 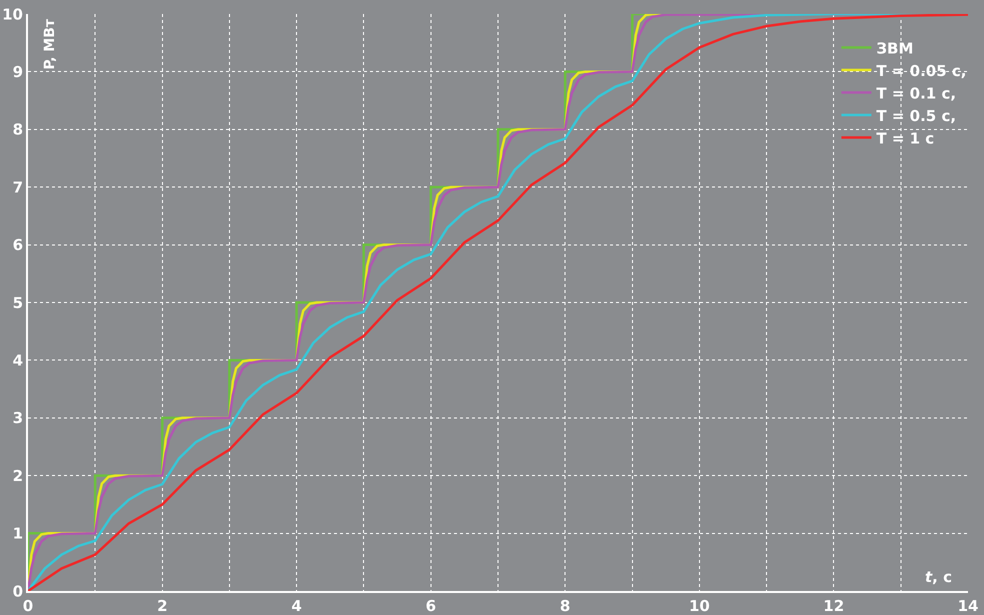 What do you see at coordinates (50, 44) in the screenshot?
I see `y-axis-title: P, МВт` at bounding box center [50, 44].